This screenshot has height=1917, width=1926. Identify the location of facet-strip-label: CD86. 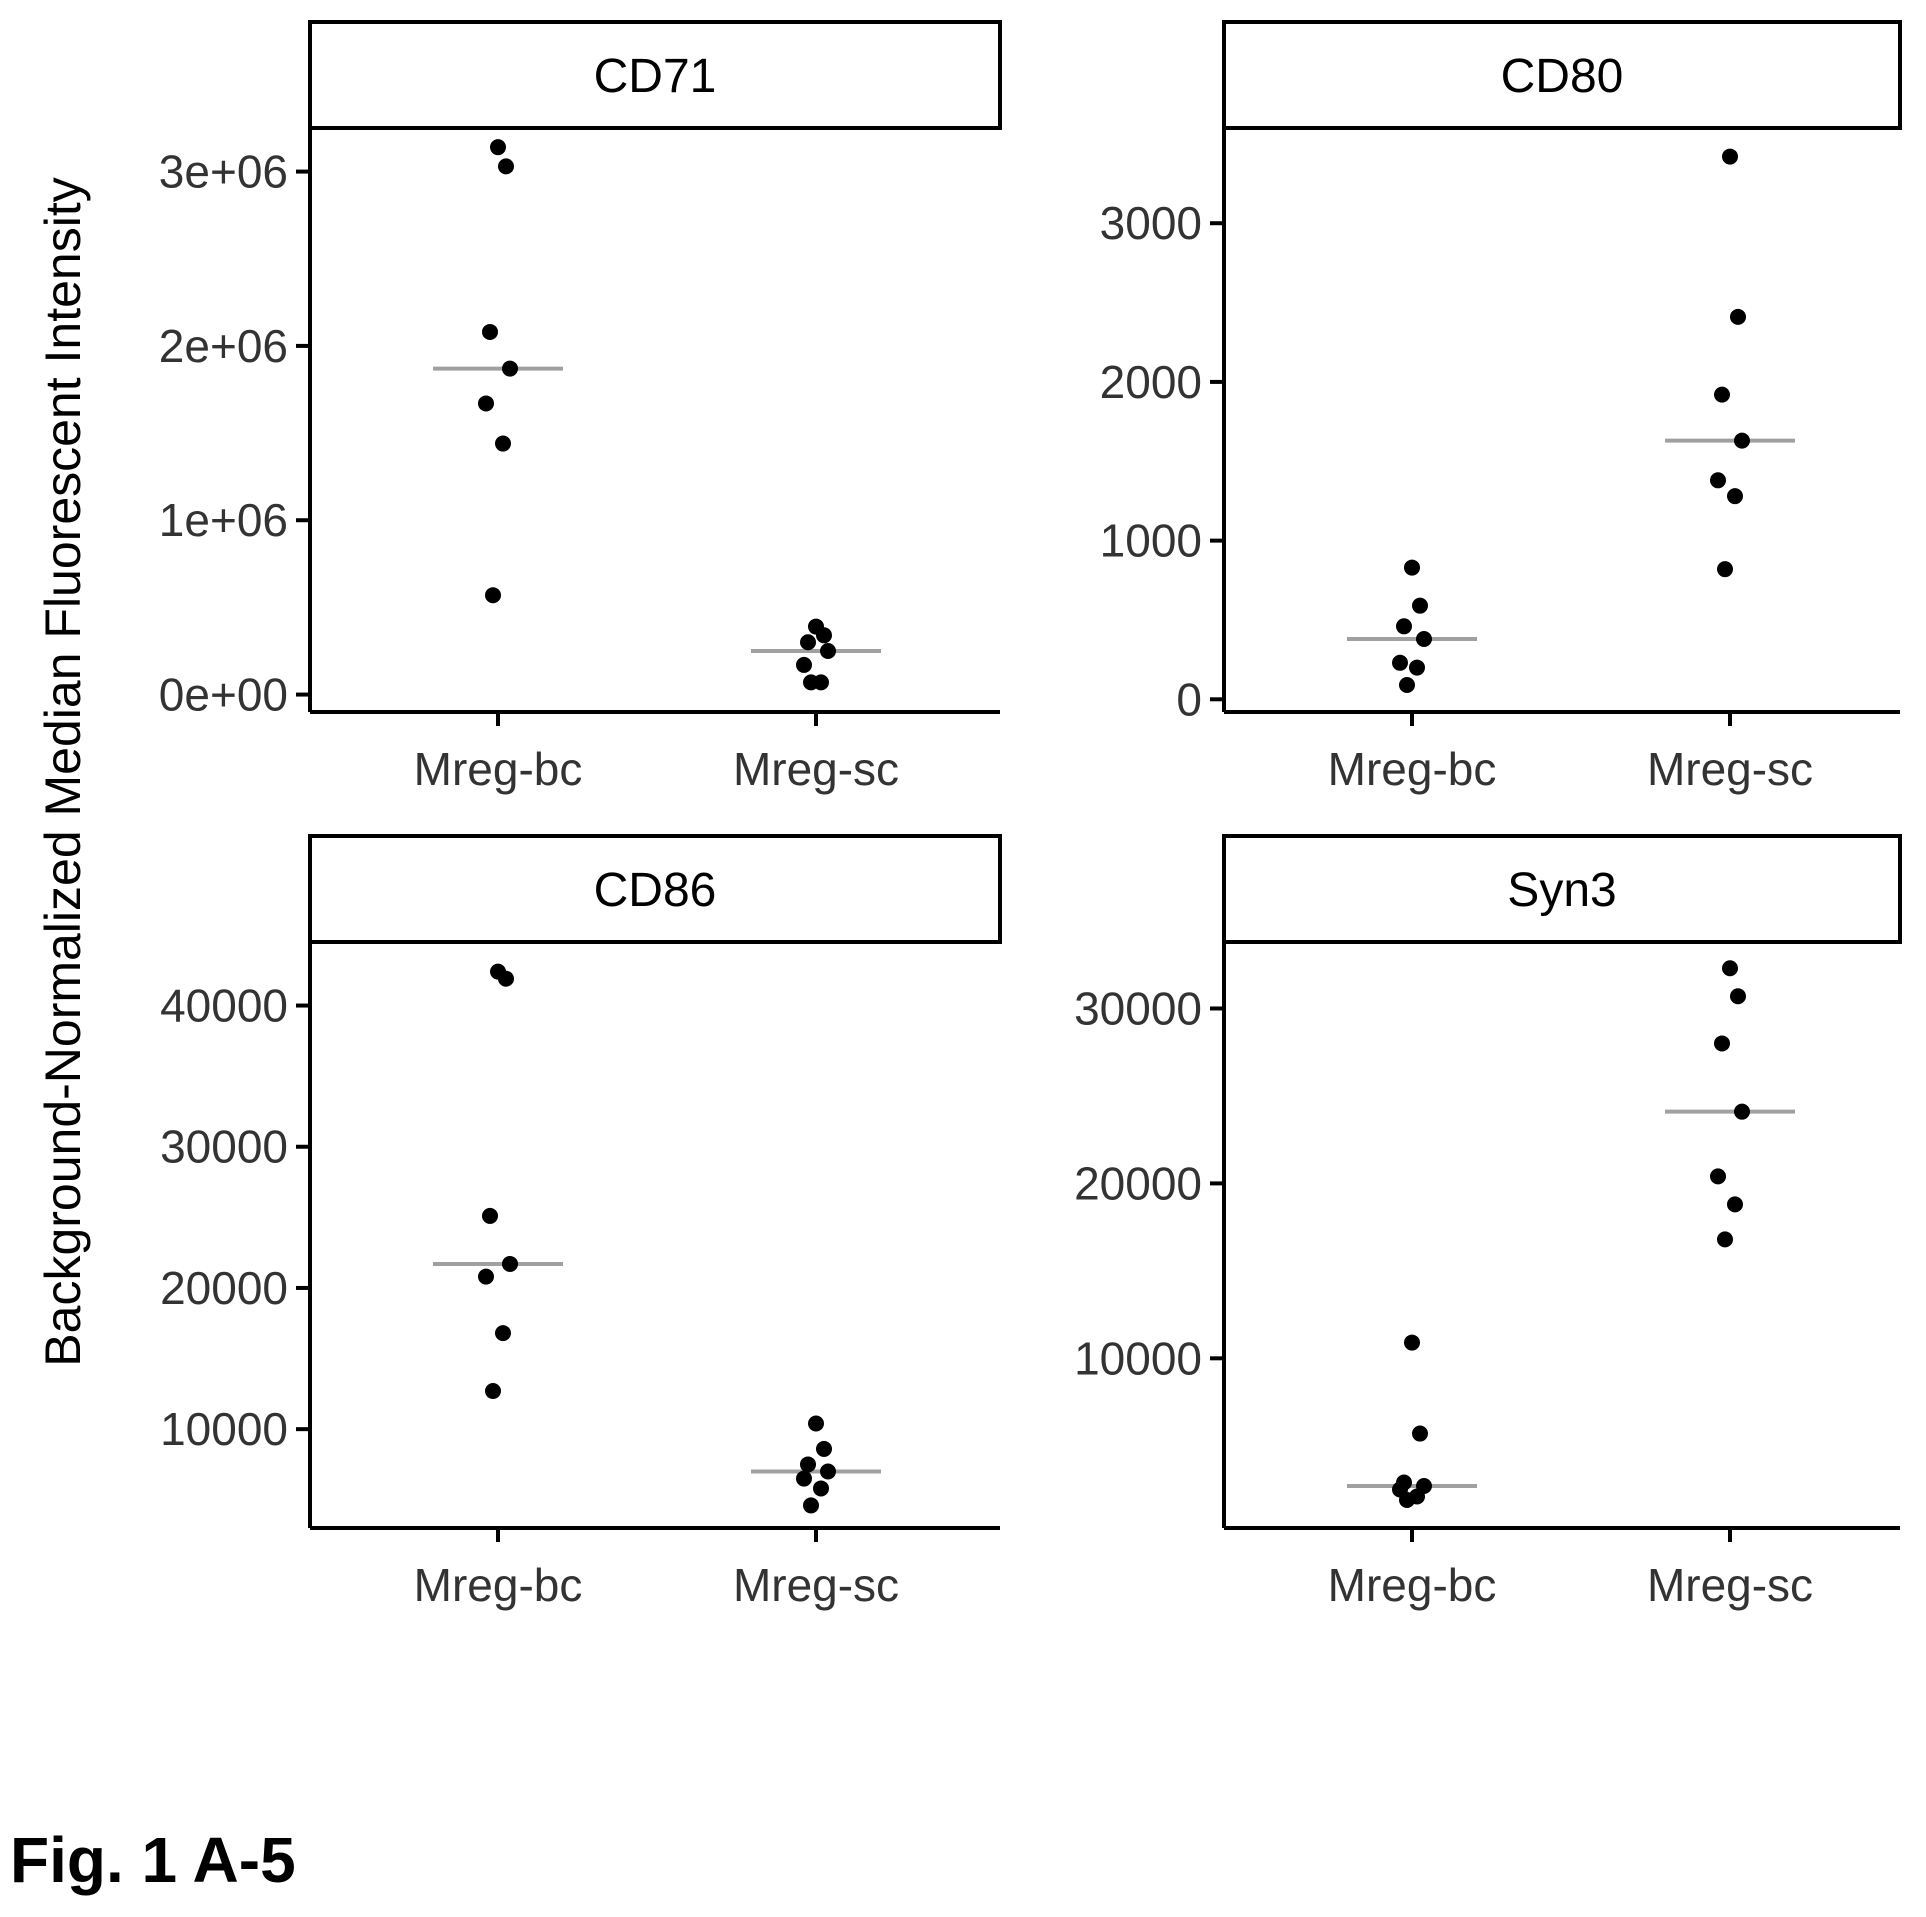
(655, 890).